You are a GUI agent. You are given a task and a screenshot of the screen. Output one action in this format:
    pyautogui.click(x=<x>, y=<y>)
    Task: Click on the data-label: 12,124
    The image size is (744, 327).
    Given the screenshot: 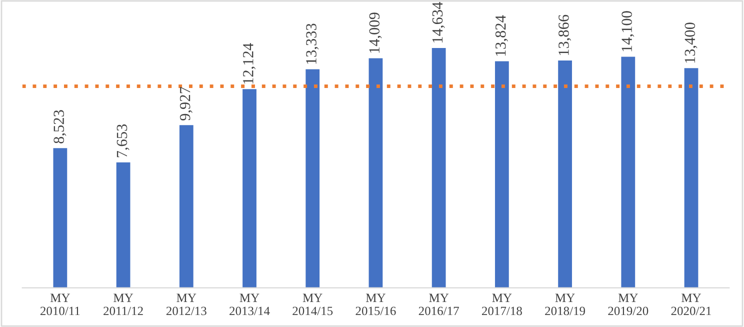 What is the action you would take?
    pyautogui.click(x=249, y=63)
    